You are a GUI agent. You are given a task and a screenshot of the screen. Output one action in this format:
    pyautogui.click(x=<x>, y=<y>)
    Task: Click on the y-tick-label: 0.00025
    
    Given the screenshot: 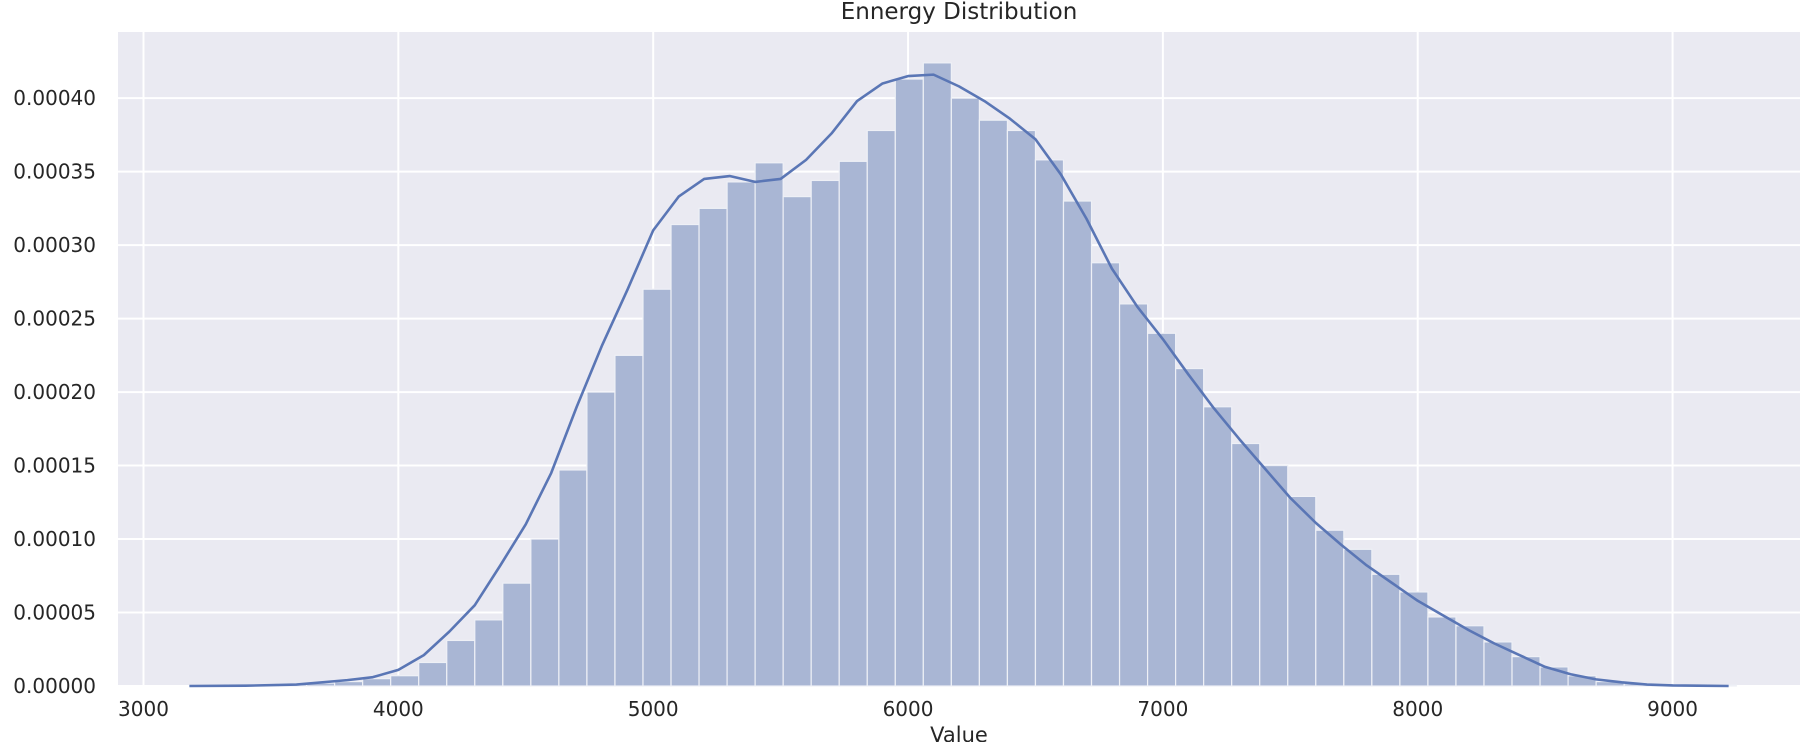 What is the action you would take?
    pyautogui.click(x=54, y=319)
    